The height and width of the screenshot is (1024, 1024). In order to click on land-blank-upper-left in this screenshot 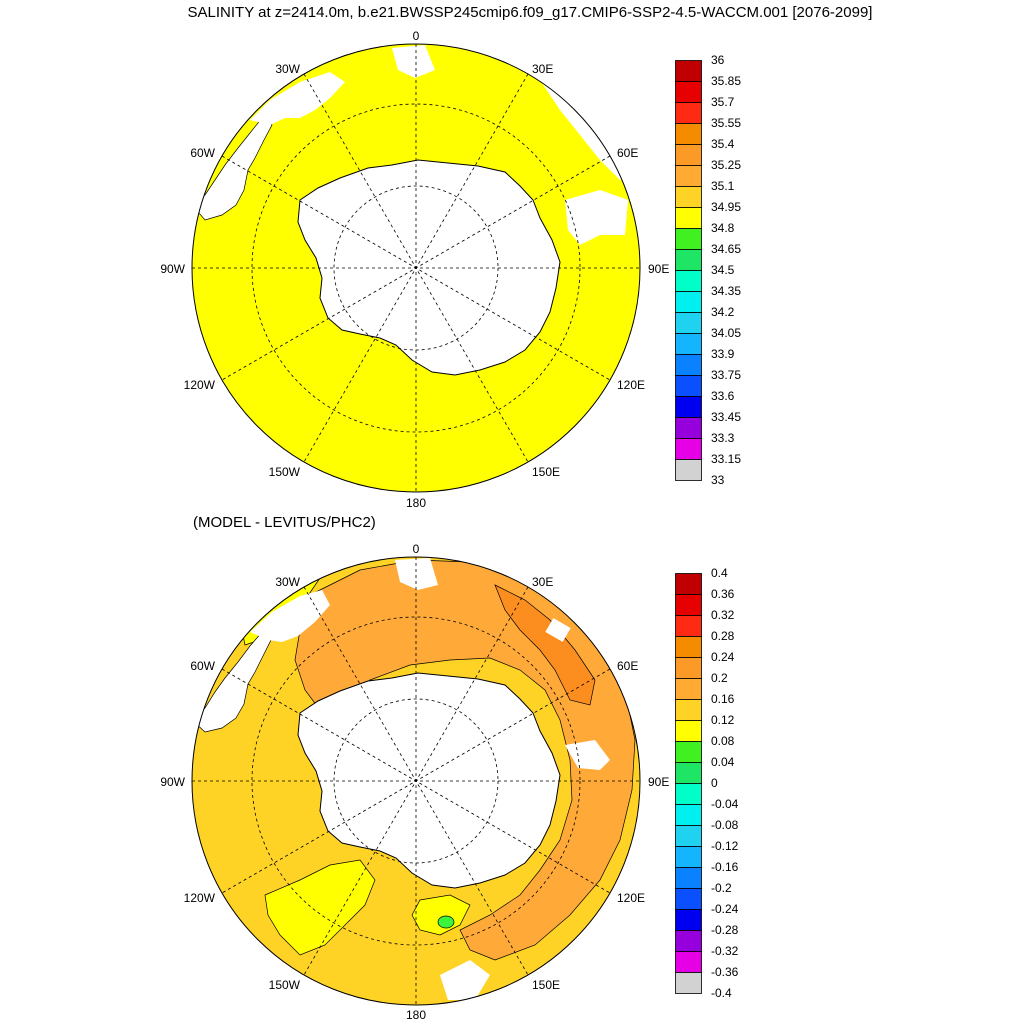, I will do `click(297, 98)`.